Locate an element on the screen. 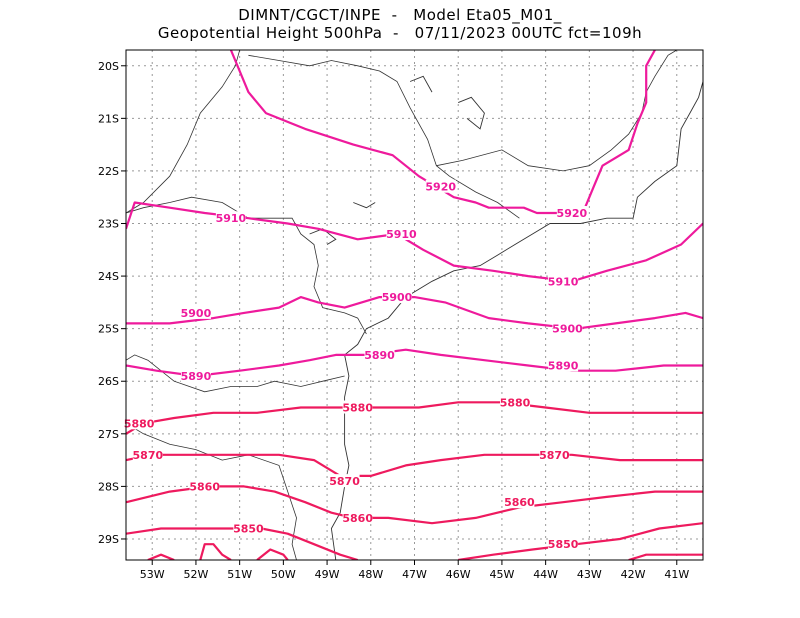 This screenshot has width=800, height=618. lon-tick-label: 49W is located at coordinates (327, 574).